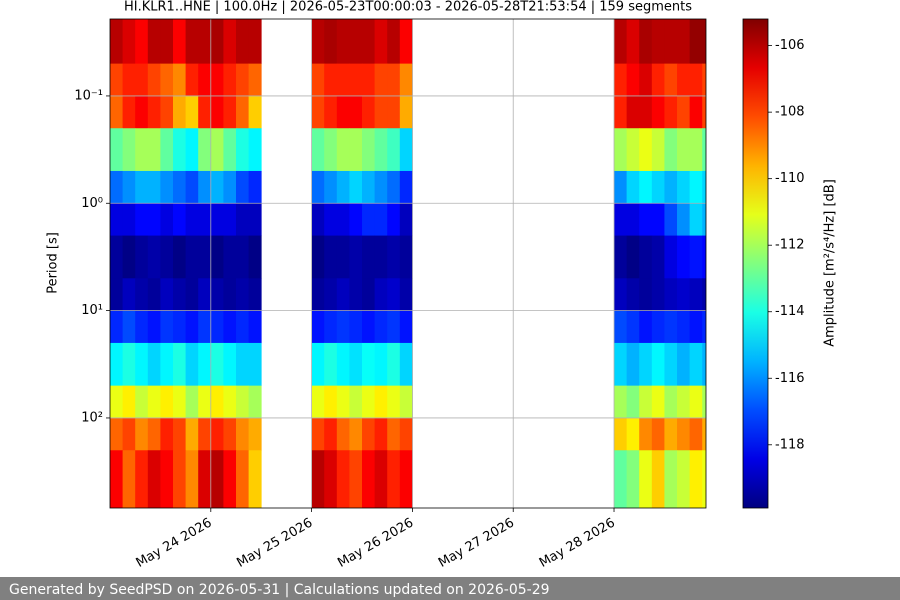 The image size is (900, 600). What do you see at coordinates (53, 263) in the screenshot?
I see `y-axis-label: Period [s]` at bounding box center [53, 263].